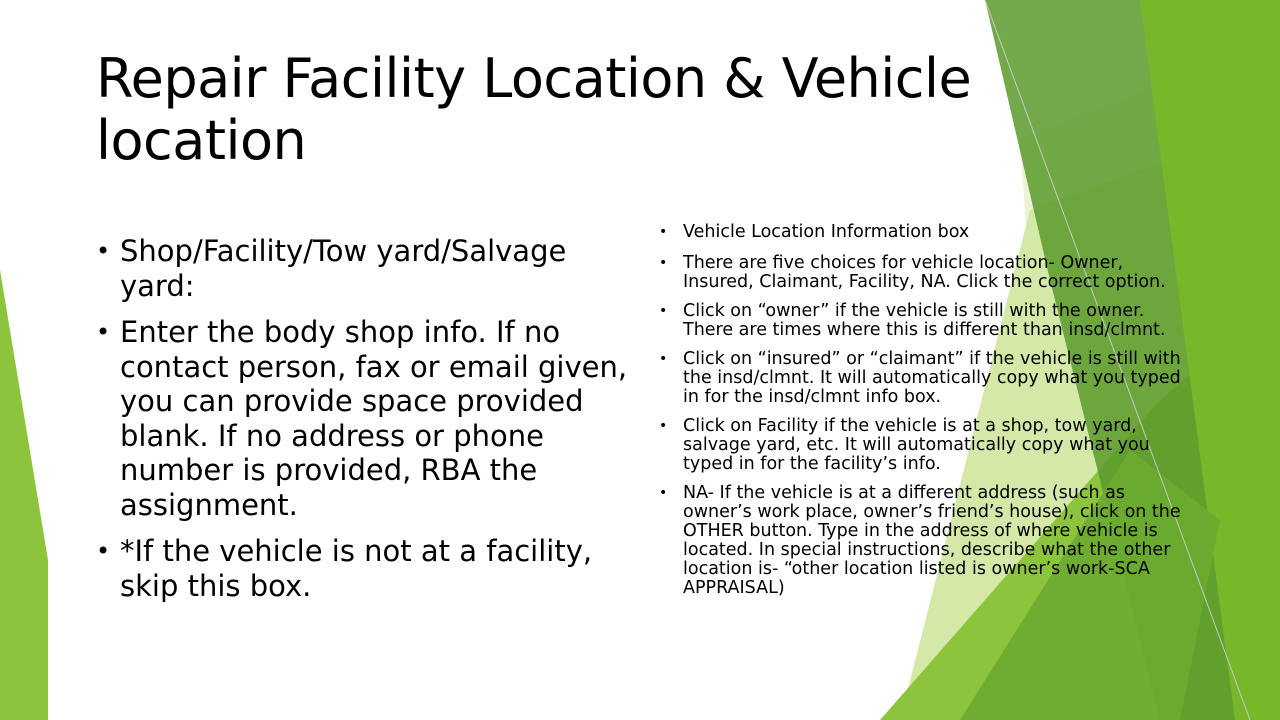  Describe the element at coordinates (343, 268) in the screenshot. I see `left-bullet-text: Shop/Facility/Tow yard/Salvage yard:` at that location.